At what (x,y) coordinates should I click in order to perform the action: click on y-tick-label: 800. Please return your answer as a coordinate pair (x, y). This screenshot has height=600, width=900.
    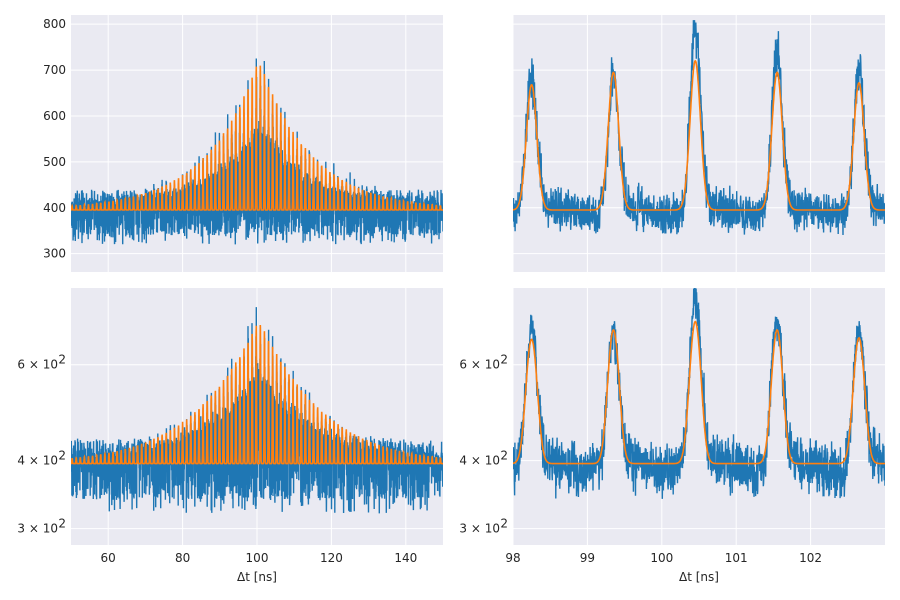
    Looking at the image, I should click on (54, 24).